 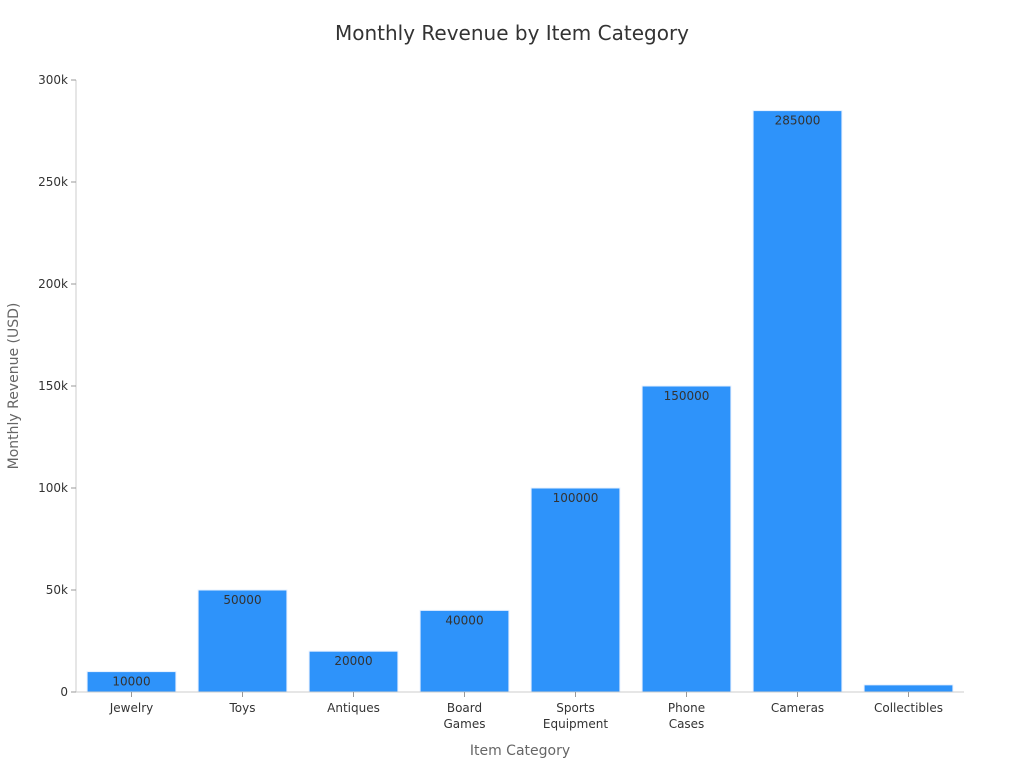 I want to click on y-axis: 0 50k 100k 150k 200k 250k 300k, so click(x=57, y=386).